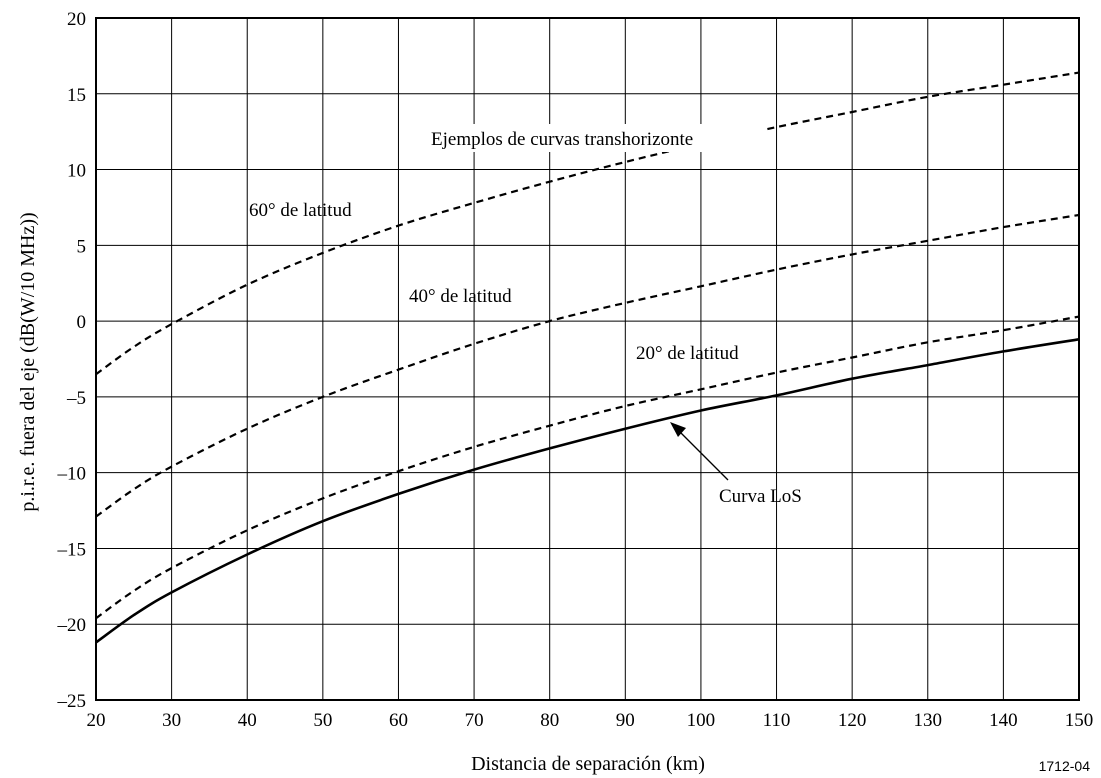 This screenshot has width=1101, height=778. Describe the element at coordinates (72, 360) in the screenshot. I see `y-tick-labels: 20 15 10 5 0 –5 –10 –15 –20 –25` at that location.